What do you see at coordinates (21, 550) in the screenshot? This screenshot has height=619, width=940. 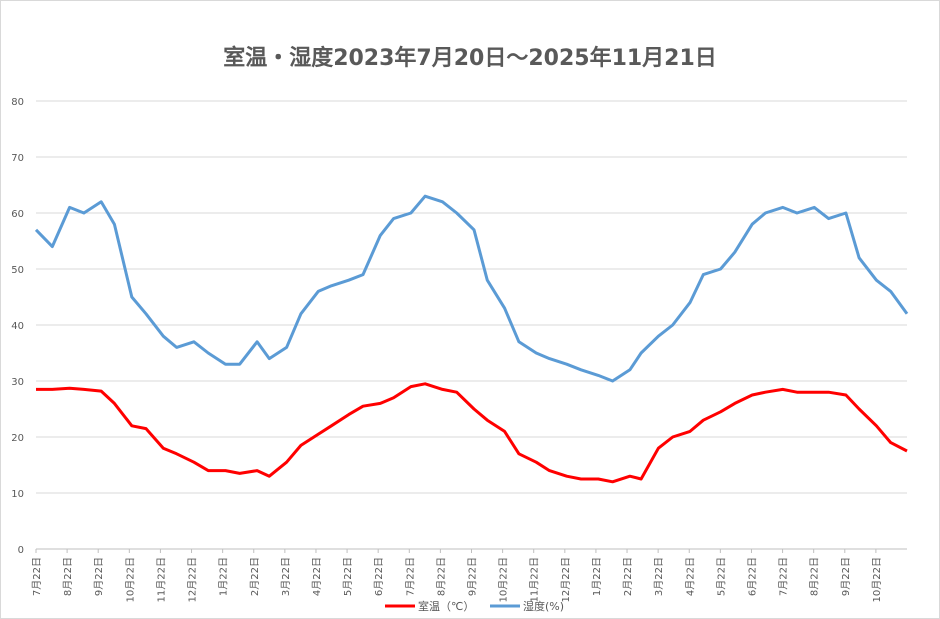 I see `y-tick-label: 0` at bounding box center [21, 550].